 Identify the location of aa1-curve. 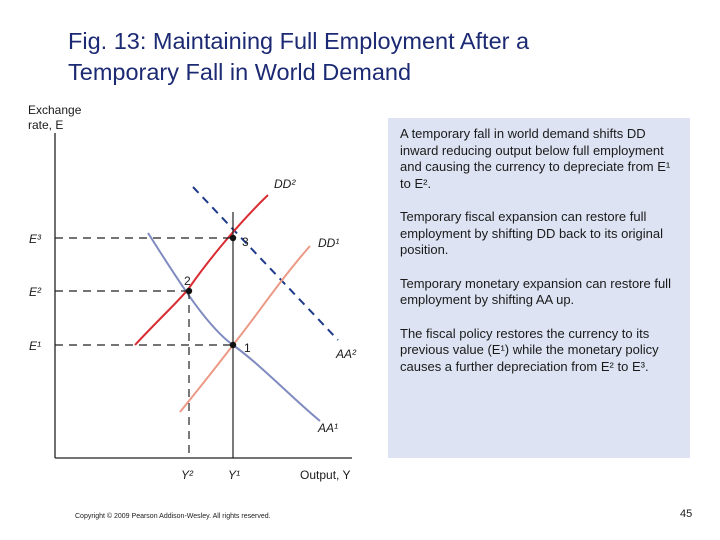
(234, 327).